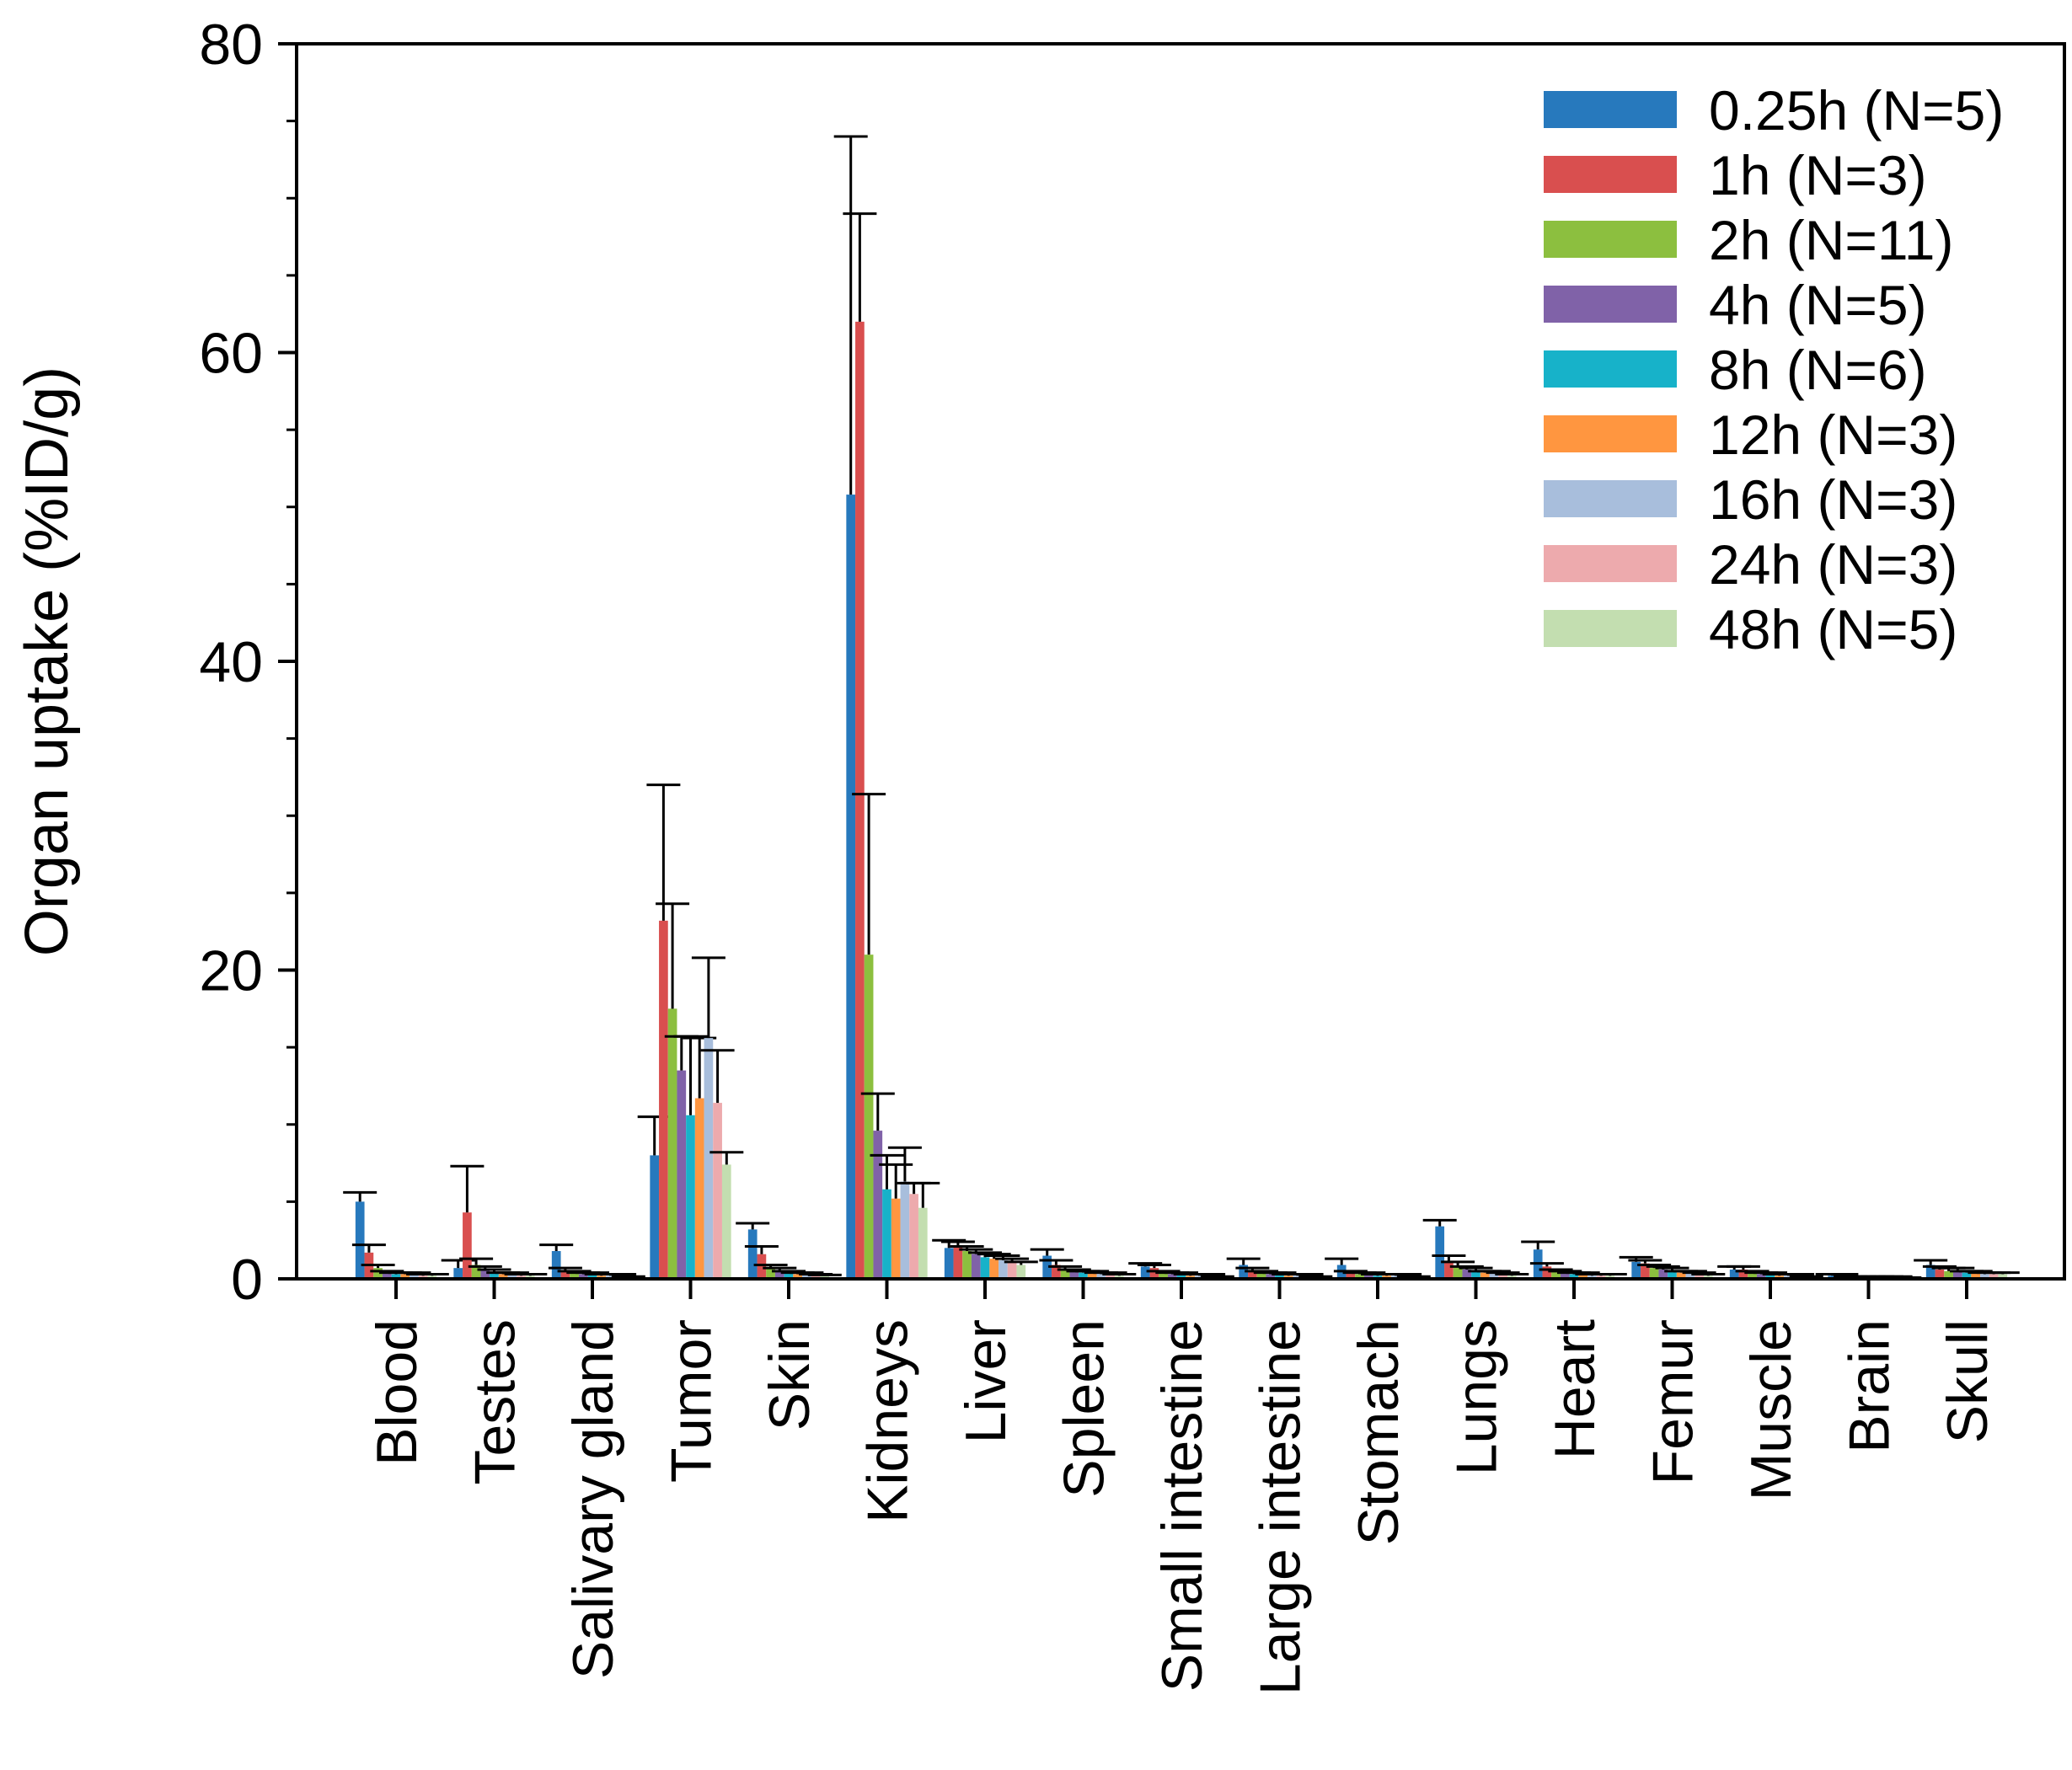  Describe the element at coordinates (1968, 1381) in the screenshot. I see `x-category-label: Skull` at that location.